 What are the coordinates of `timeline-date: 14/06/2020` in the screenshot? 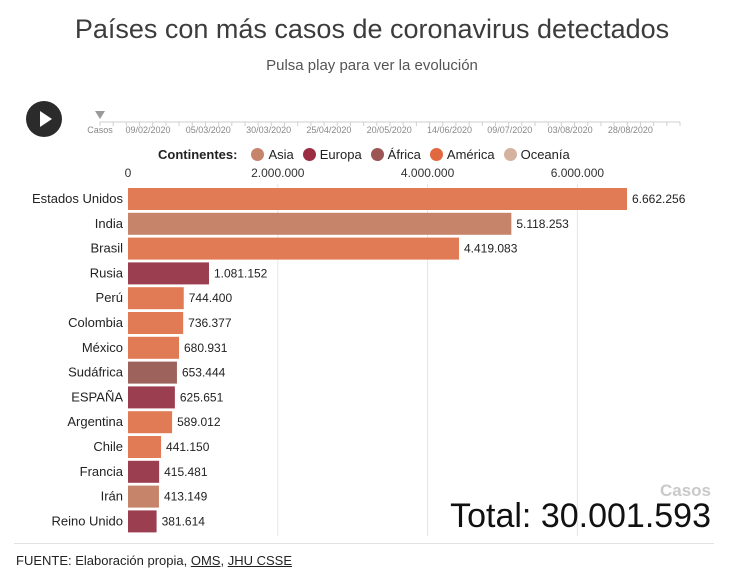 It's located at (449, 130).